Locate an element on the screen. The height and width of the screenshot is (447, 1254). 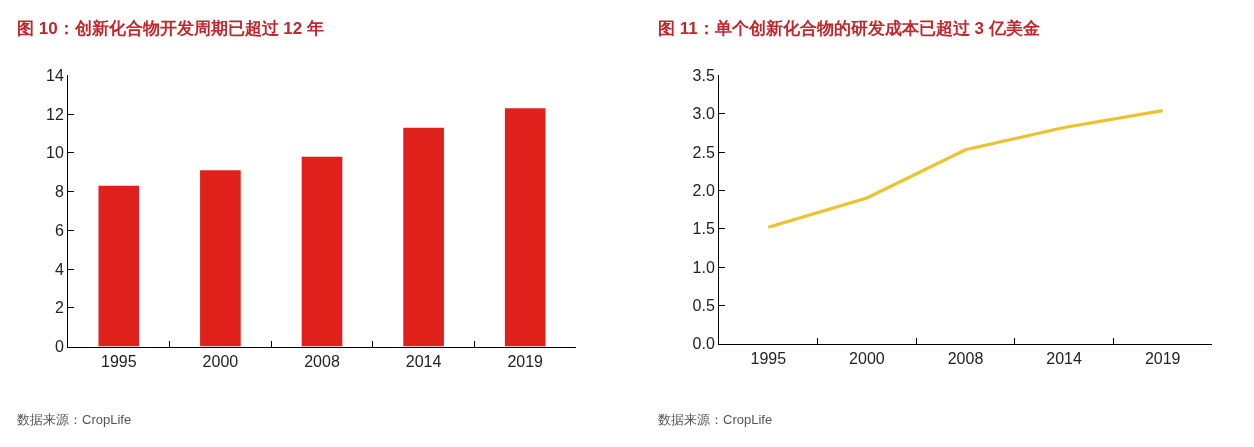
y-tick-label: 8 is located at coordinates (59, 192).